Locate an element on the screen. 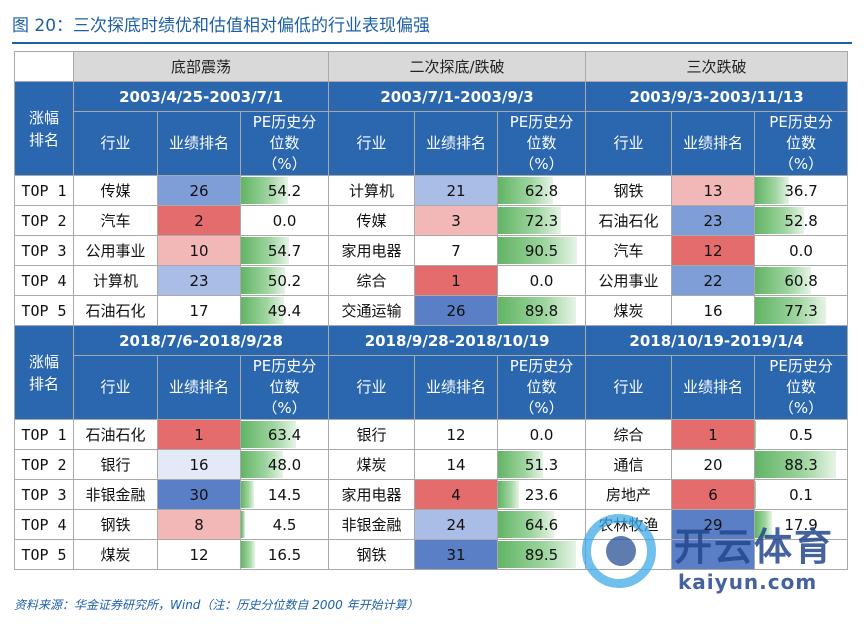  pe-percentile: 51.3 is located at coordinates (542, 464).